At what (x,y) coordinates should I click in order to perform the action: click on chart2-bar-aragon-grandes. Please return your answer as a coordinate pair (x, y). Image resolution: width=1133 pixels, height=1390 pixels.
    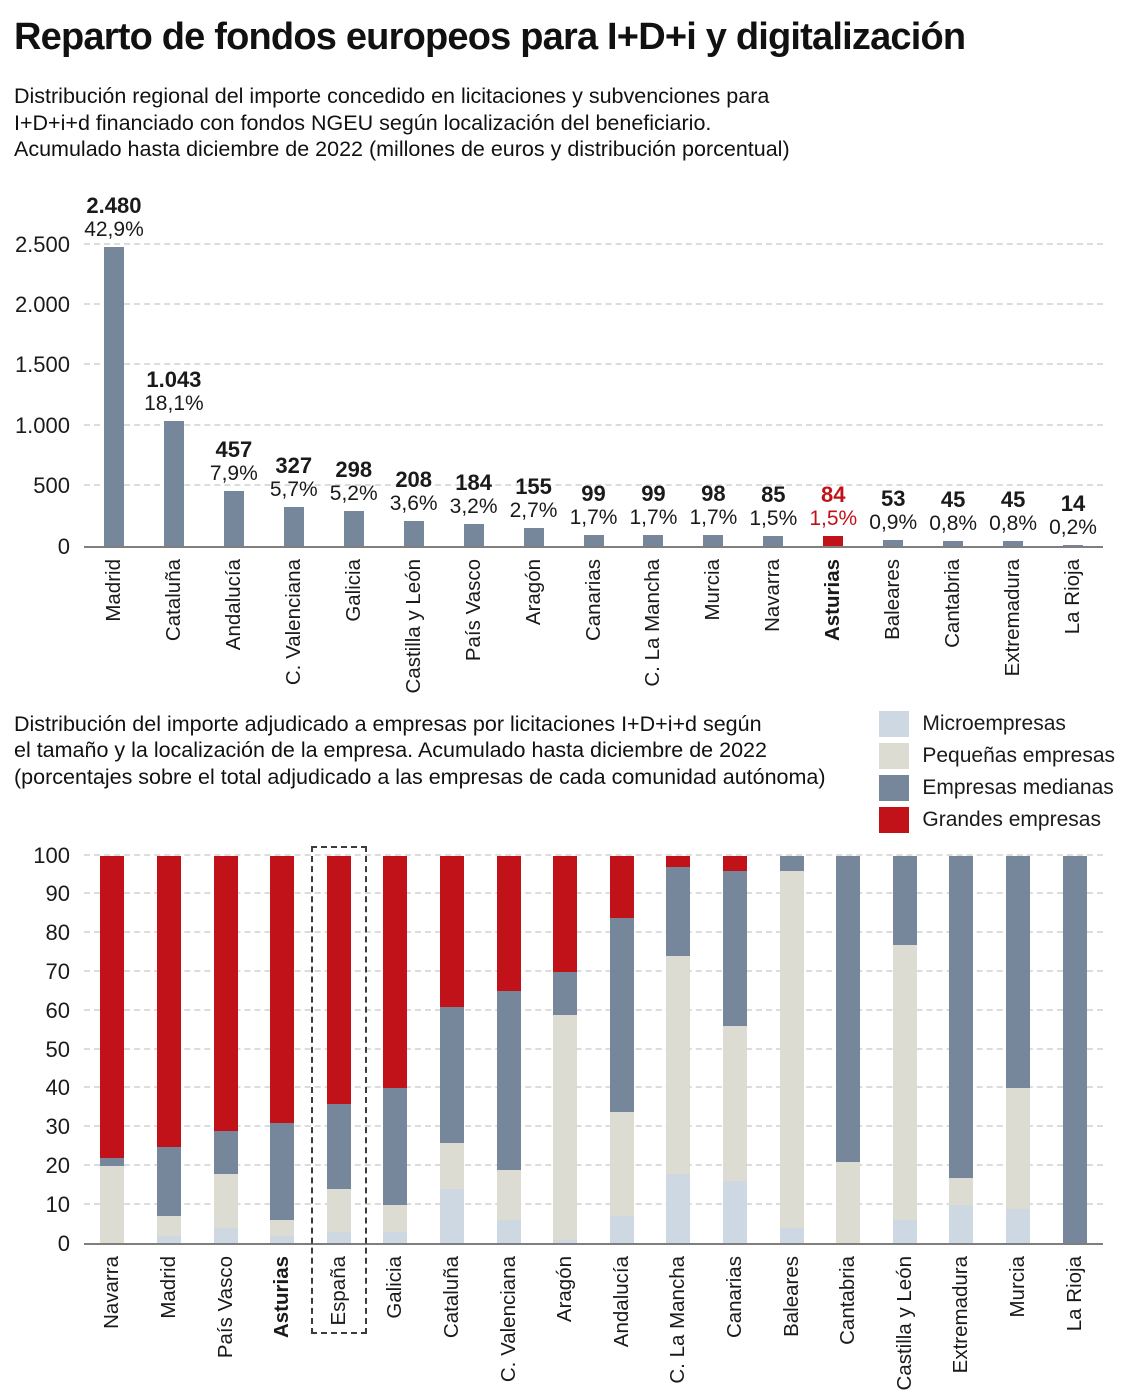
    Looking at the image, I should click on (565, 913).